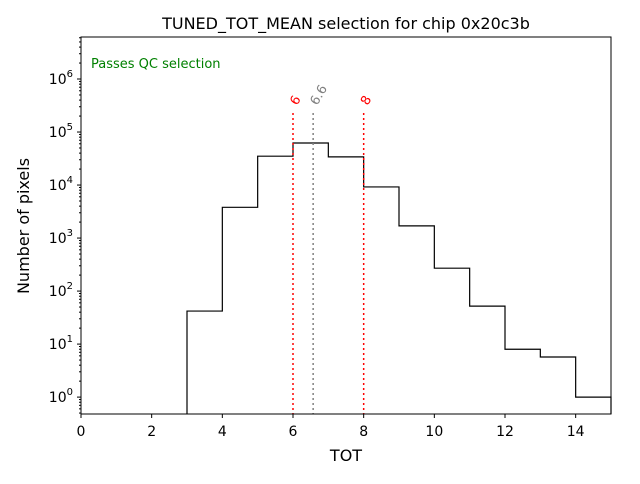 The height and width of the screenshot is (484, 640). What do you see at coordinates (345, 455) in the screenshot?
I see `x-axis-label: TOT` at bounding box center [345, 455].